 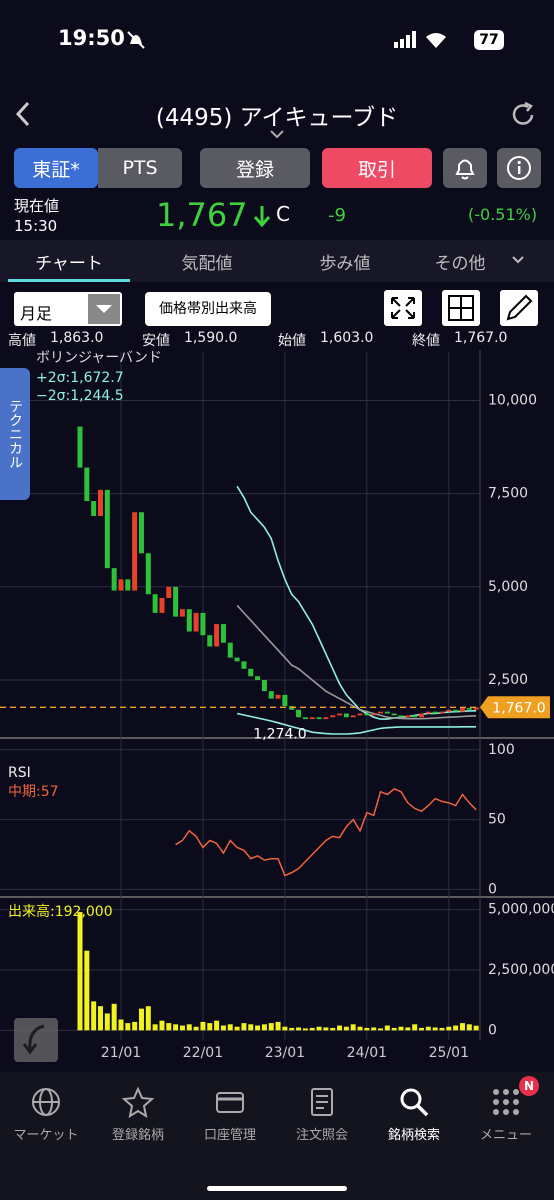 What do you see at coordinates (519, 168) in the screenshot?
I see `info-button` at bounding box center [519, 168].